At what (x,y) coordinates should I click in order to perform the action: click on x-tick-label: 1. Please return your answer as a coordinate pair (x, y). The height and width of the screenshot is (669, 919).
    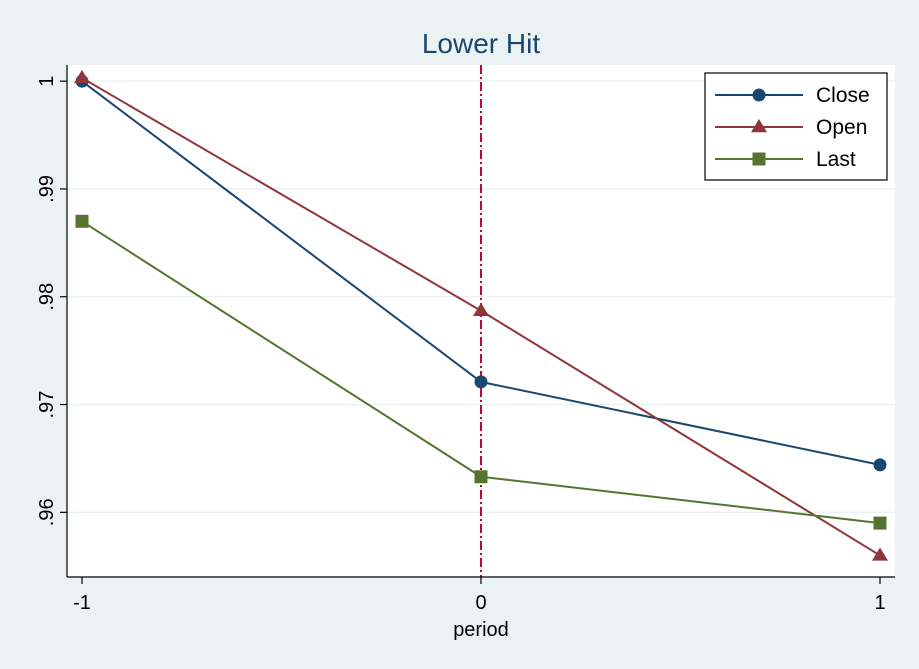
    Looking at the image, I should click on (879, 603).